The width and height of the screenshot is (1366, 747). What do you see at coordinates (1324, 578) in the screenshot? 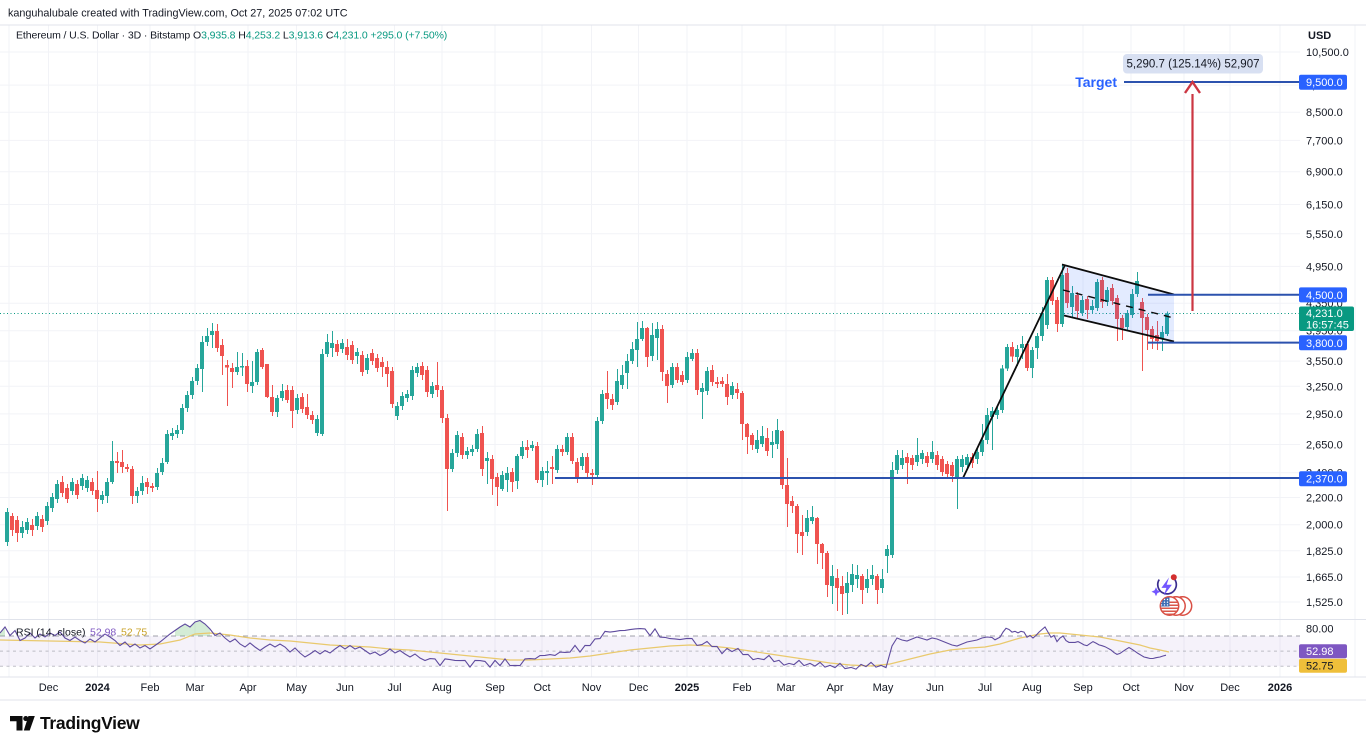
I see `svg-text: 1,665.0` at bounding box center [1324, 578].